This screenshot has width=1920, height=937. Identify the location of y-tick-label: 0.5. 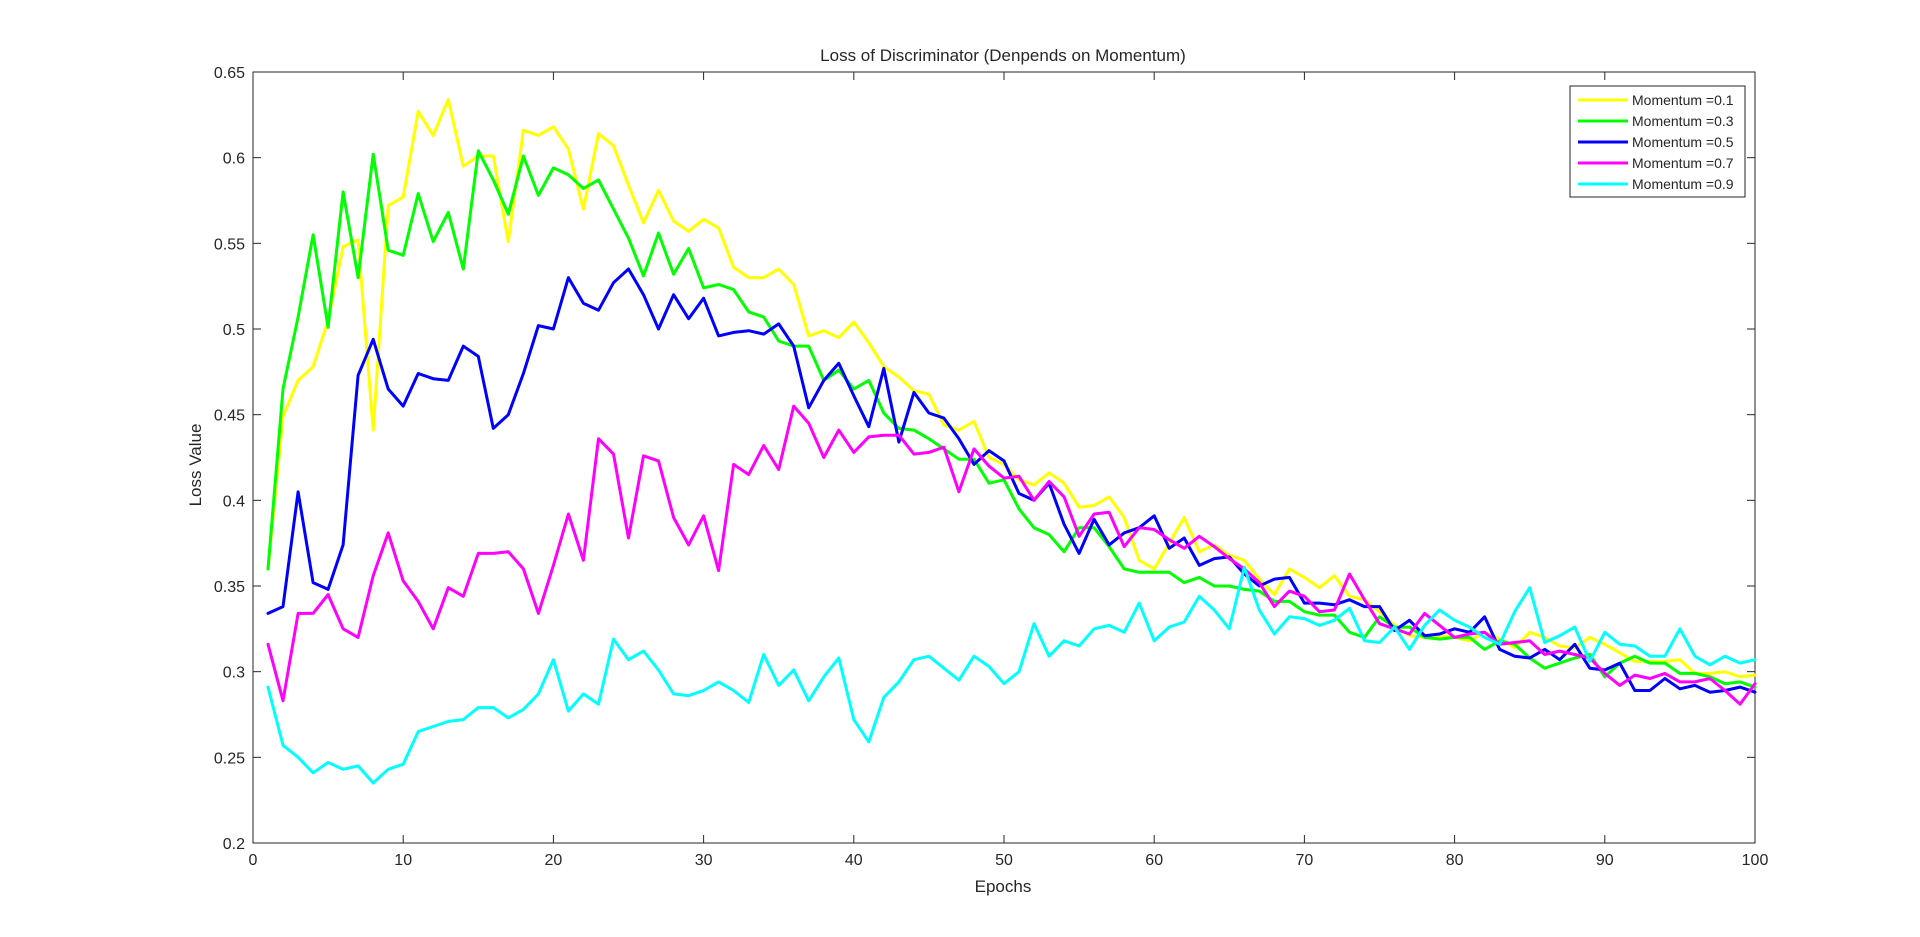
(234, 330).